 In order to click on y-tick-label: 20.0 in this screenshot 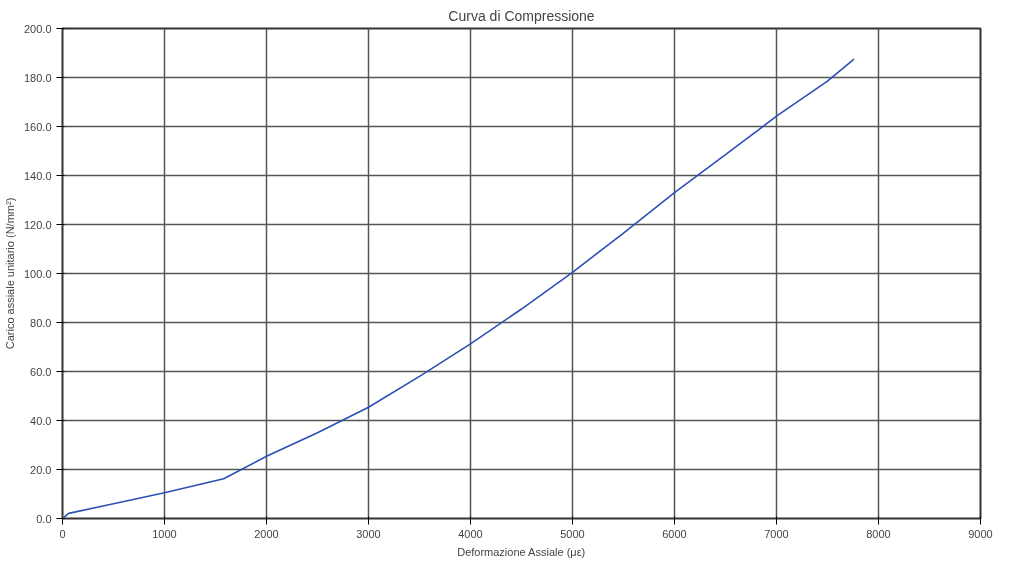, I will do `click(41, 469)`.